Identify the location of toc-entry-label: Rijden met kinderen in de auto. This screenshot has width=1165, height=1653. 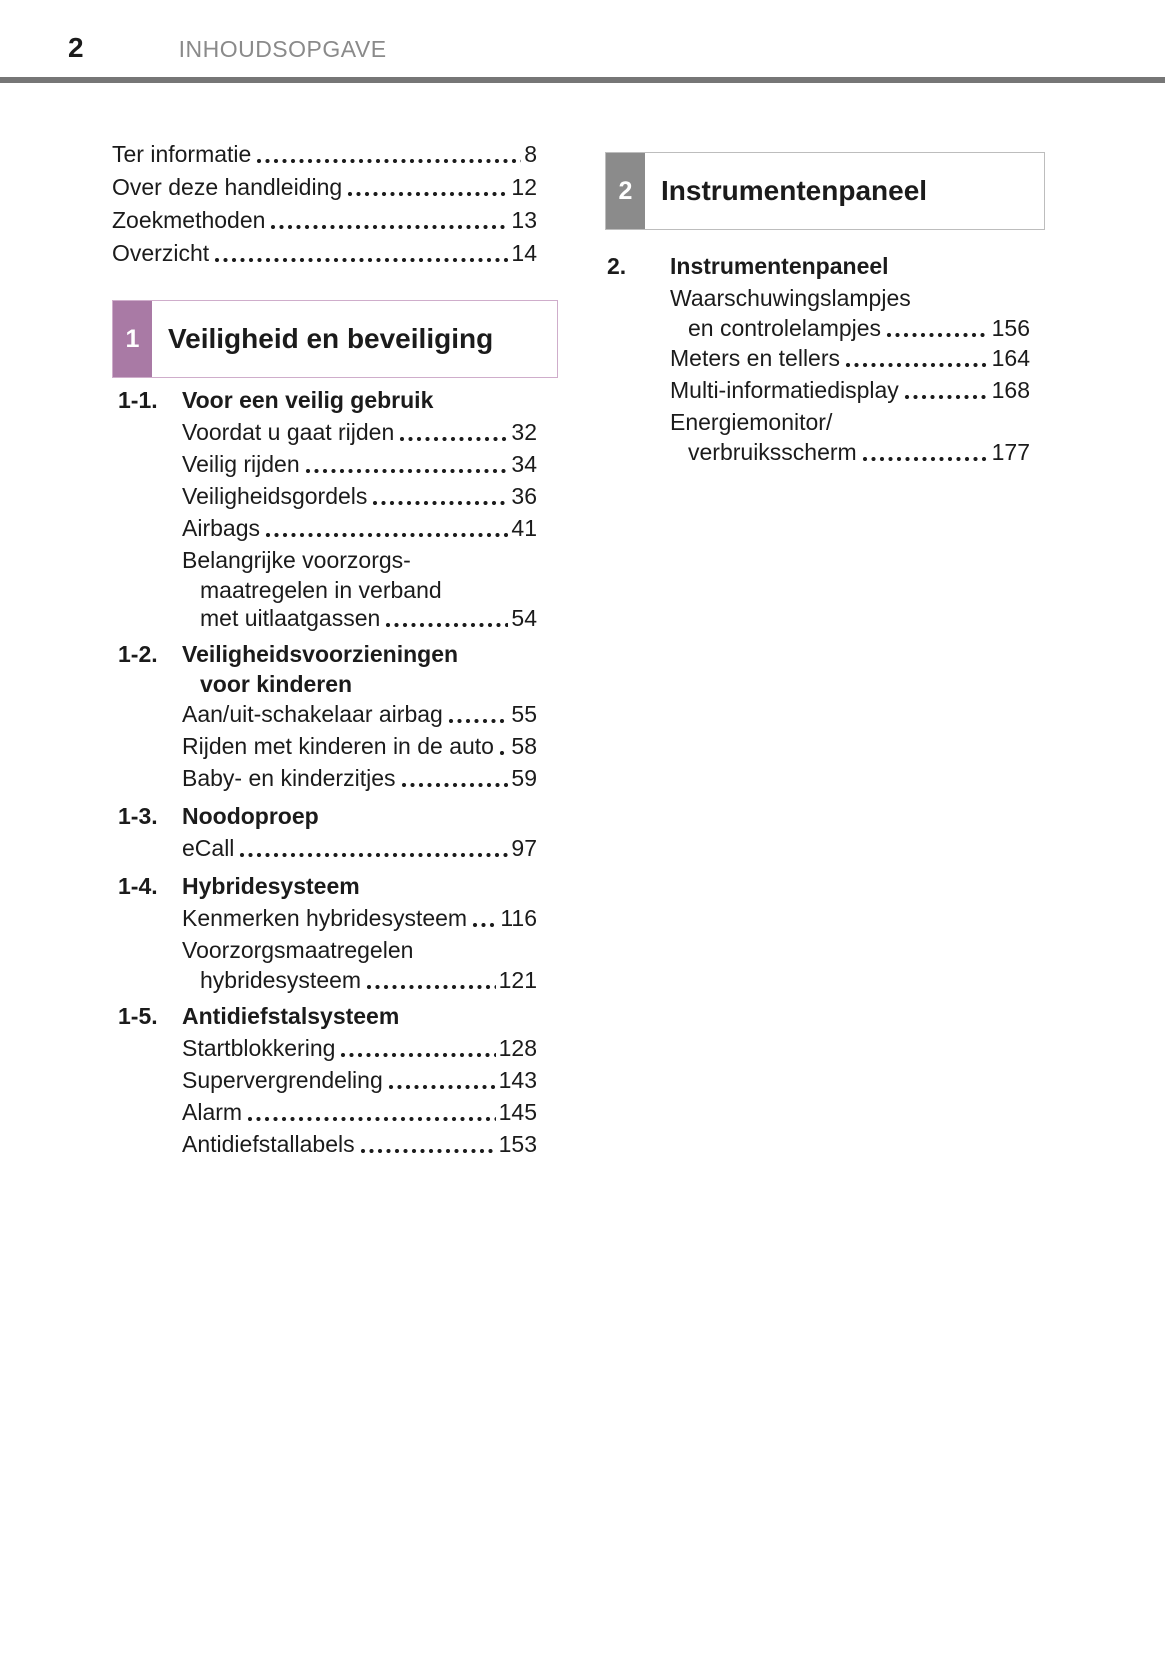
(338, 746).